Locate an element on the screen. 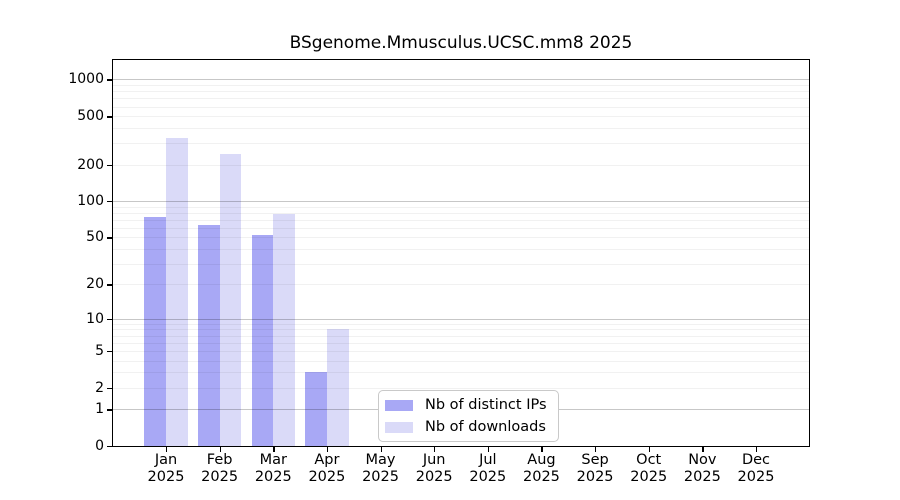 Image resolution: width=900 pixels, height=500 pixels. bar-downloads-feb is located at coordinates (230, 299).